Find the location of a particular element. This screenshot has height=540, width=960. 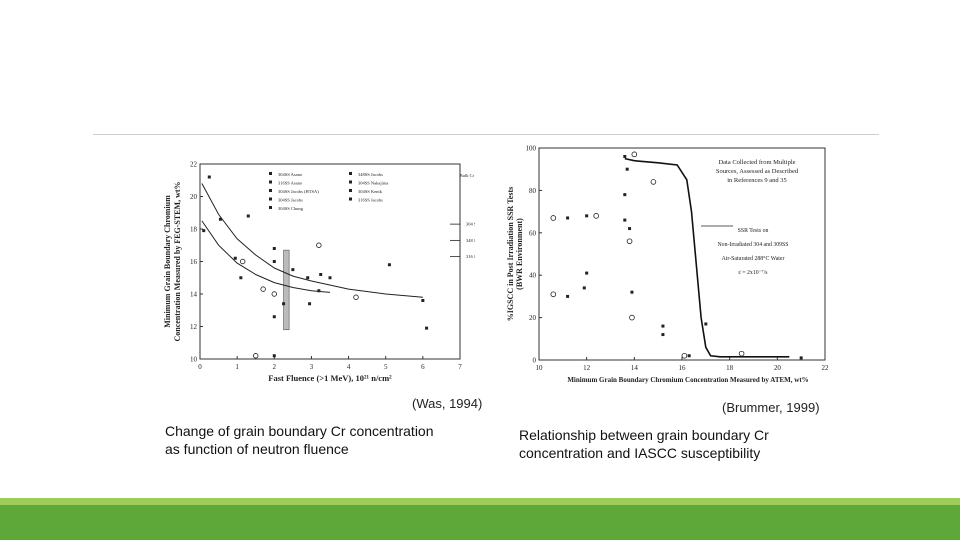

legend-label: 304SS Nakajima is located at coordinates (373, 183).